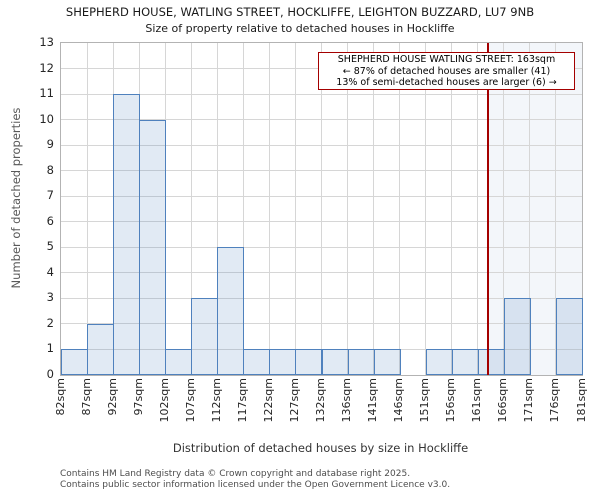 Image resolution: width=600 pixels, height=500 pixels. Describe the element at coordinates (112, 397) in the screenshot. I see `x-tick-label: 92sqm` at that location.